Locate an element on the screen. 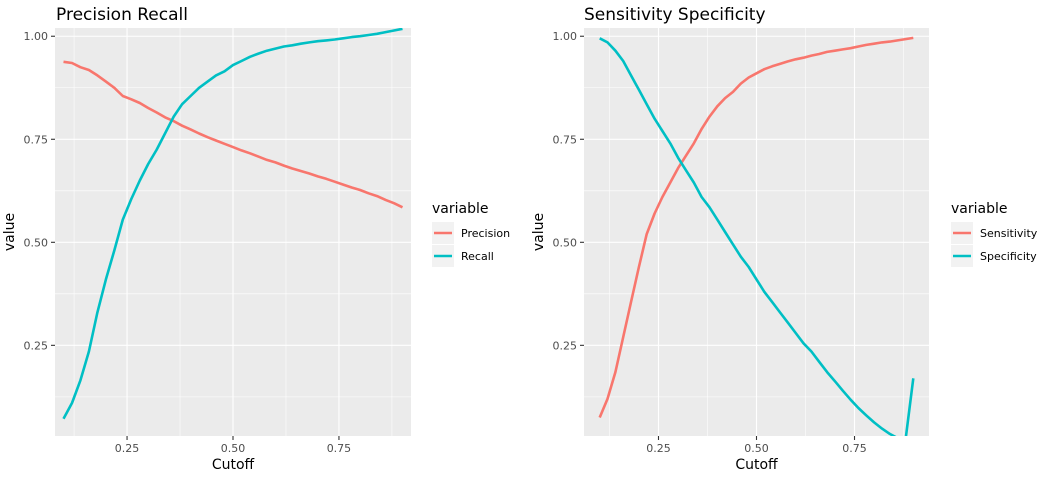  legend: variable Sensitivity Specificity is located at coordinates (994, 234).